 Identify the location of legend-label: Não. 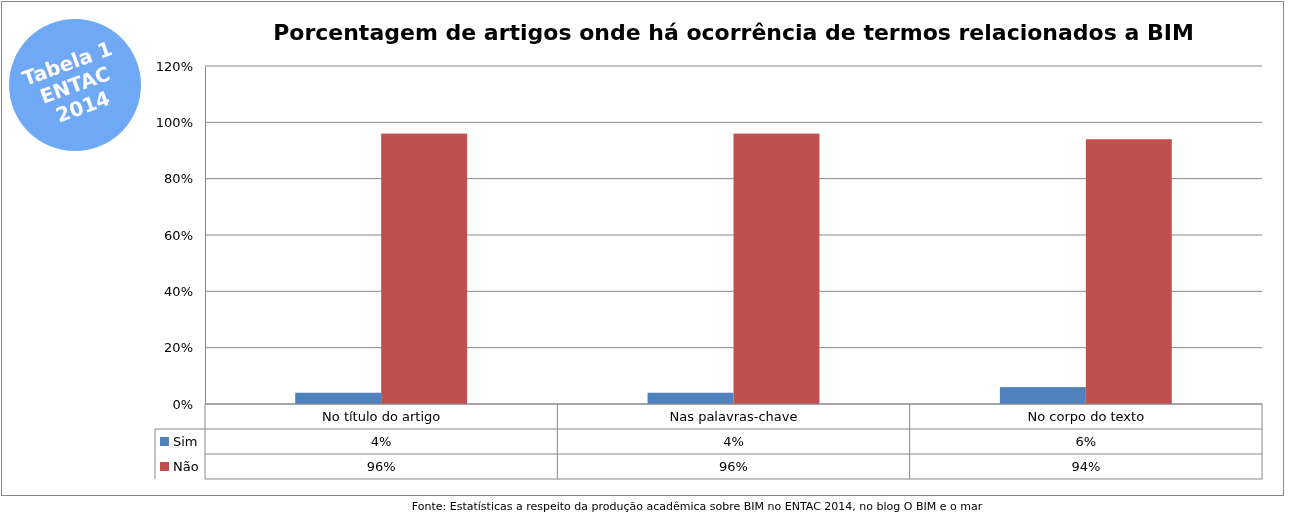
(186, 466).